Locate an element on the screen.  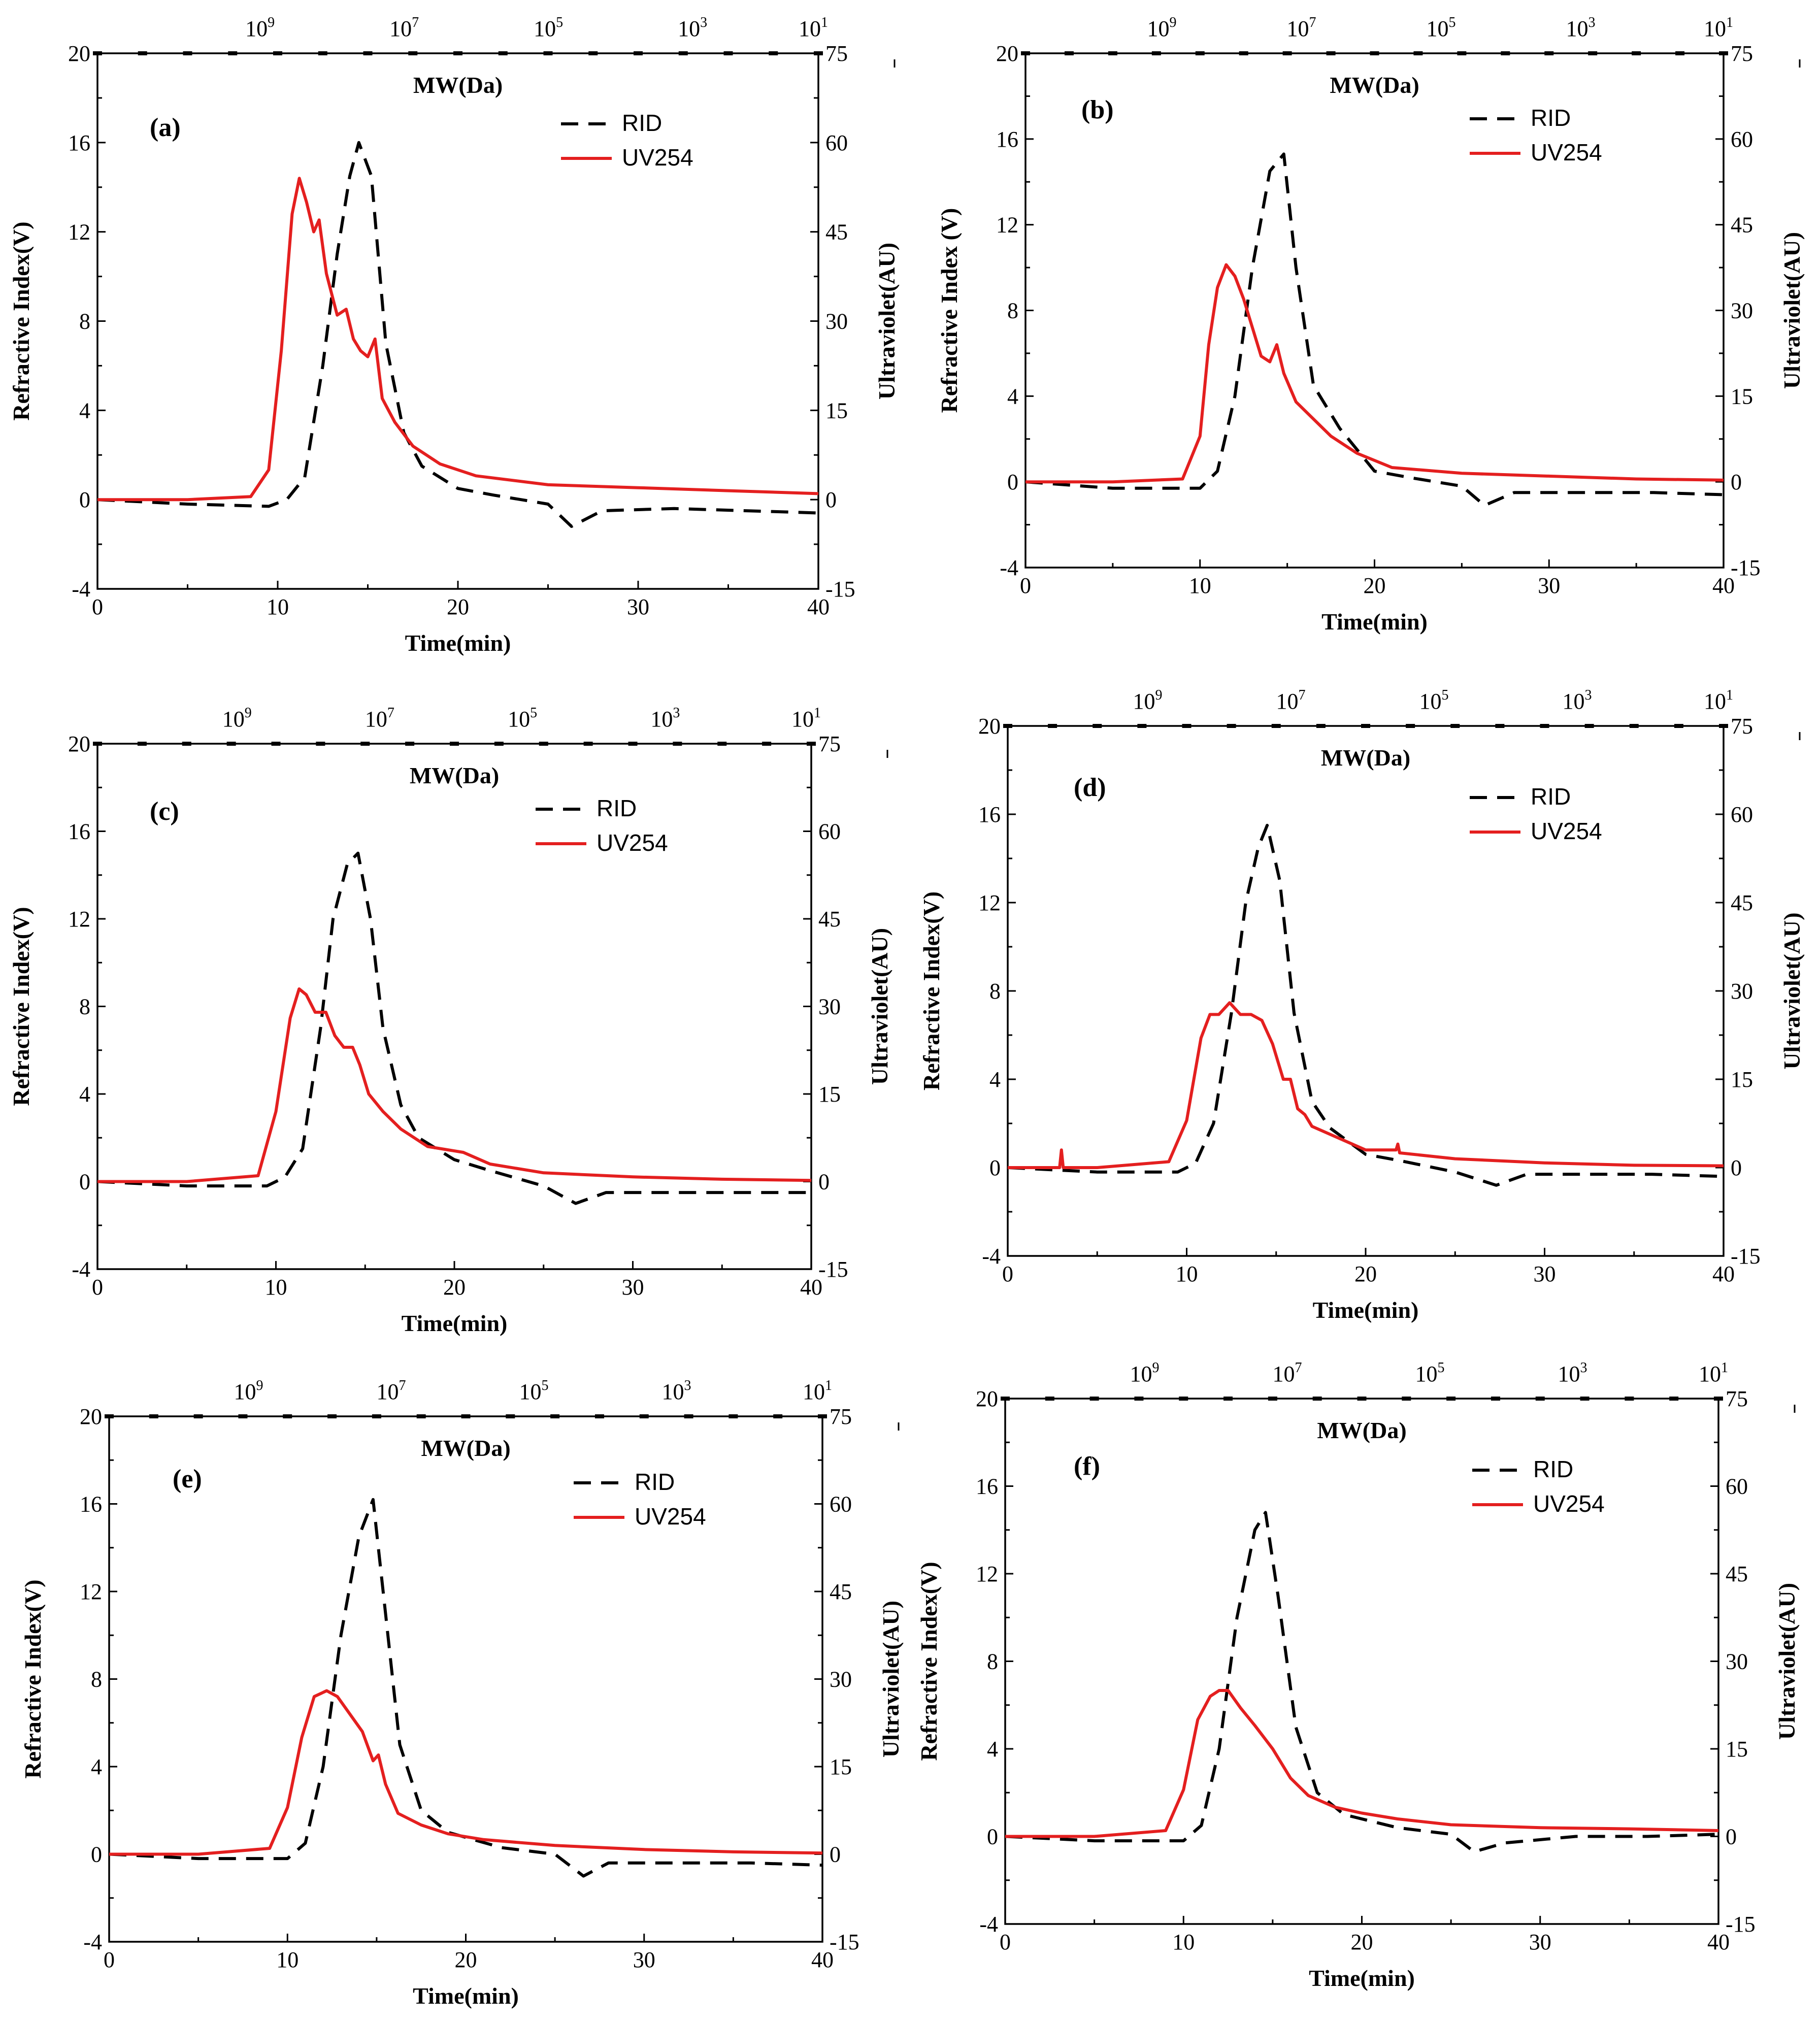
uv254-series-line is located at coordinates (1362, 1763).